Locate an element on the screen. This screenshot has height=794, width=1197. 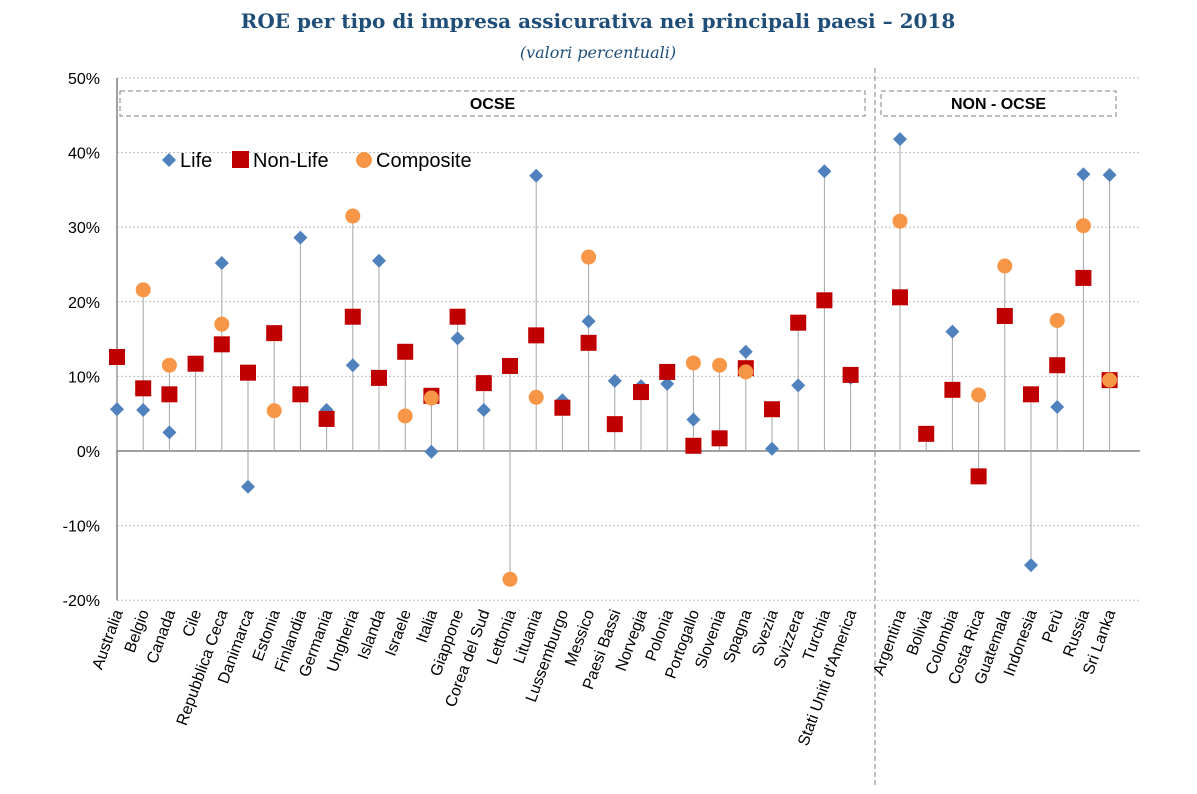
y-tick-label: 50% is located at coordinates (84, 79).